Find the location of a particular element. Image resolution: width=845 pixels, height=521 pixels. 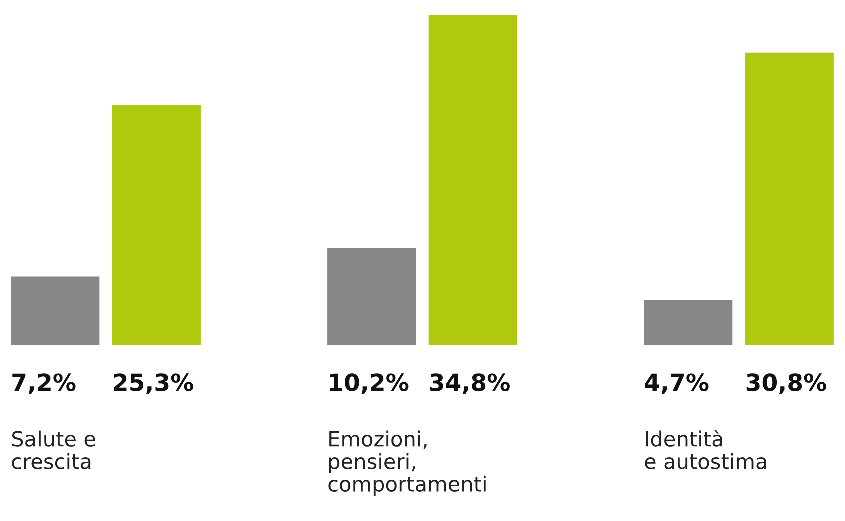

data-label: 7,2% is located at coordinates (44, 384).